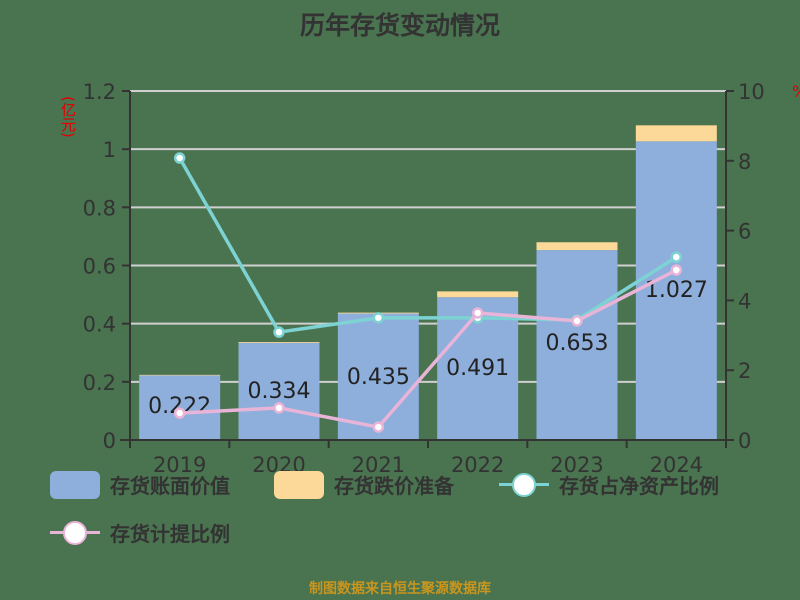 The height and width of the screenshot is (600, 800). Describe the element at coordinates (796, 91) in the screenshot. I see `right-axis-unit: %` at that location.